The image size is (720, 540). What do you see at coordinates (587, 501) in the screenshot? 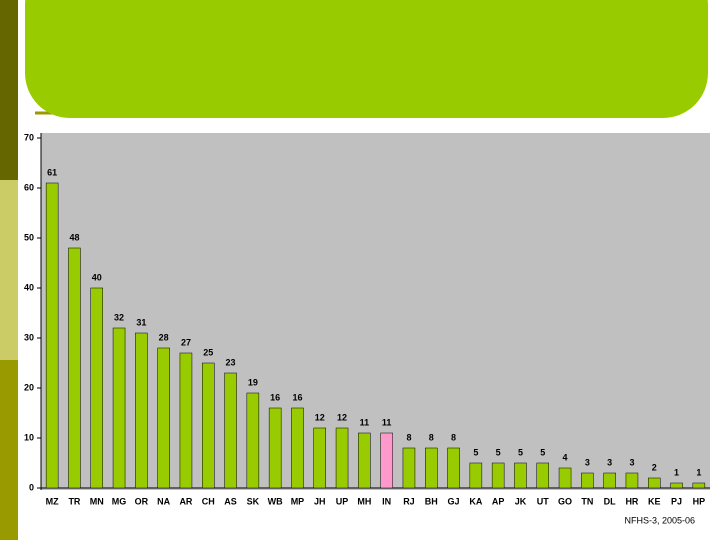
I see `x-tick-label: TN` at bounding box center [587, 501].